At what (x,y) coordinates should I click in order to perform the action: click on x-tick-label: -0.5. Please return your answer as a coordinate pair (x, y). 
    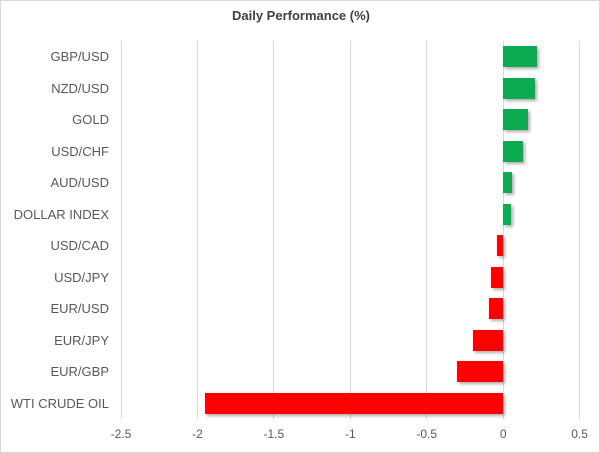
    Looking at the image, I should click on (427, 434).